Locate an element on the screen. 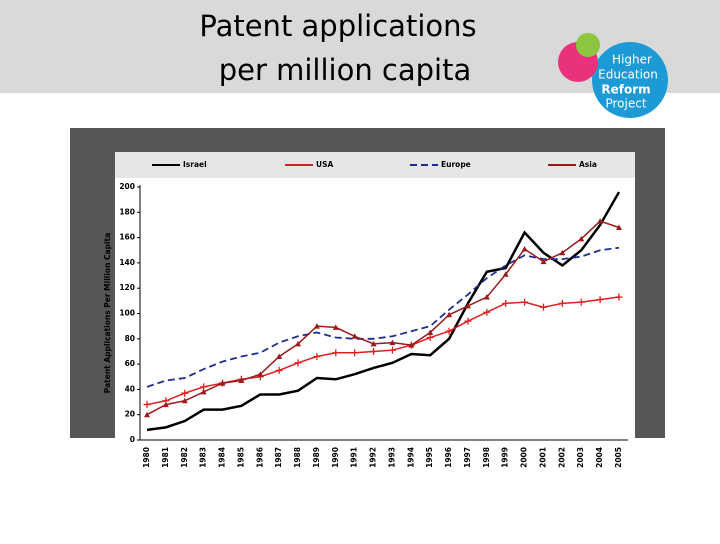 The width and height of the screenshot is (720, 544). legend-label: Israel is located at coordinates (195, 164).